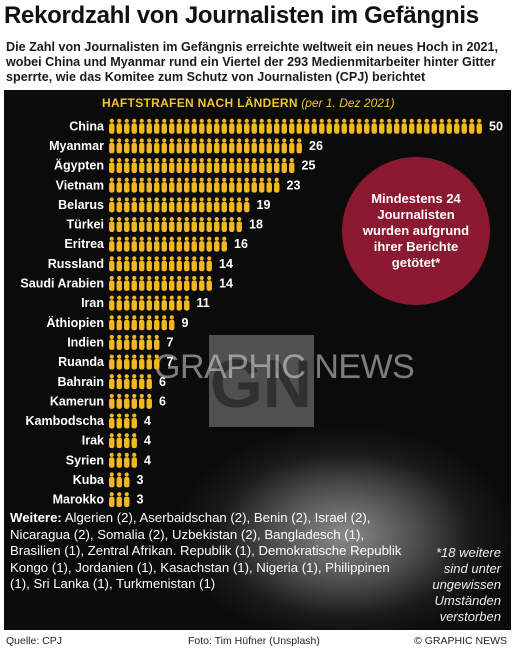 The width and height of the screenshot is (515, 650). Describe the element at coordinates (286, 126) in the screenshot. I see `chart-row: China 50` at that location.